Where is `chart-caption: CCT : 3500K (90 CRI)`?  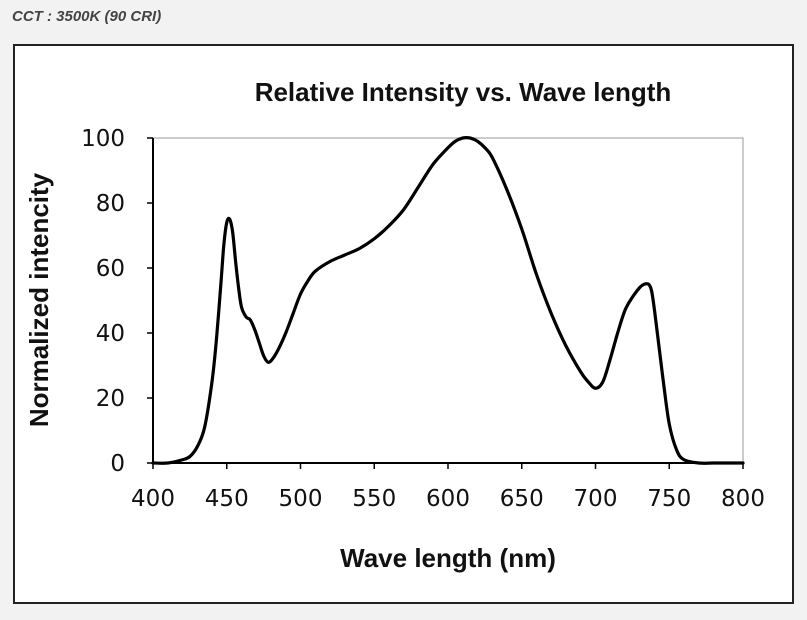 chart-caption: CCT : 3500K (90 CRI) is located at coordinates (87, 16).